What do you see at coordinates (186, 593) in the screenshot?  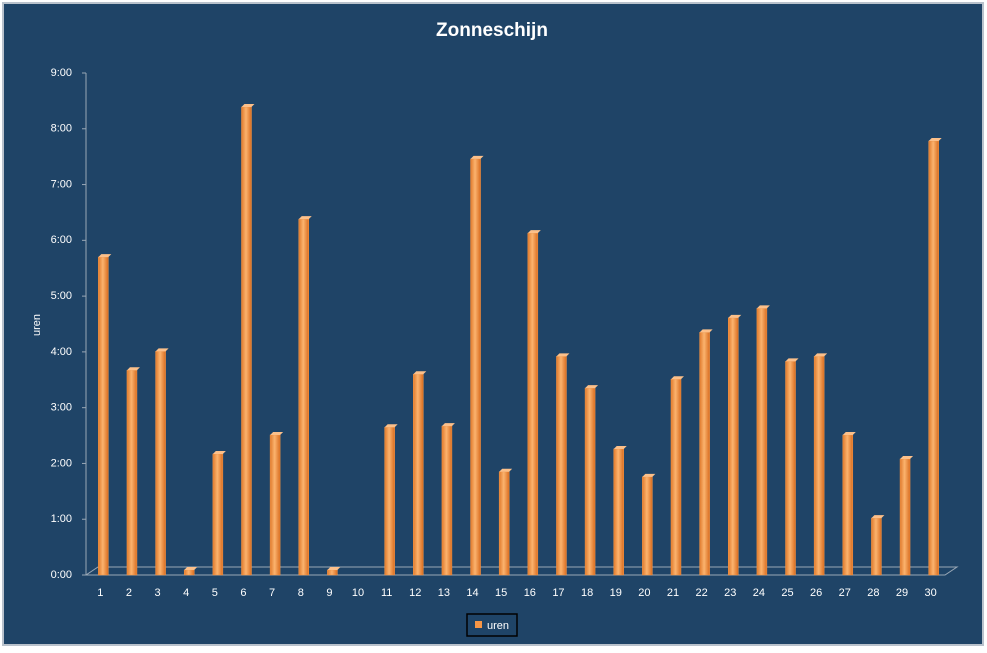 I see `x-tick-label: 4` at bounding box center [186, 593].